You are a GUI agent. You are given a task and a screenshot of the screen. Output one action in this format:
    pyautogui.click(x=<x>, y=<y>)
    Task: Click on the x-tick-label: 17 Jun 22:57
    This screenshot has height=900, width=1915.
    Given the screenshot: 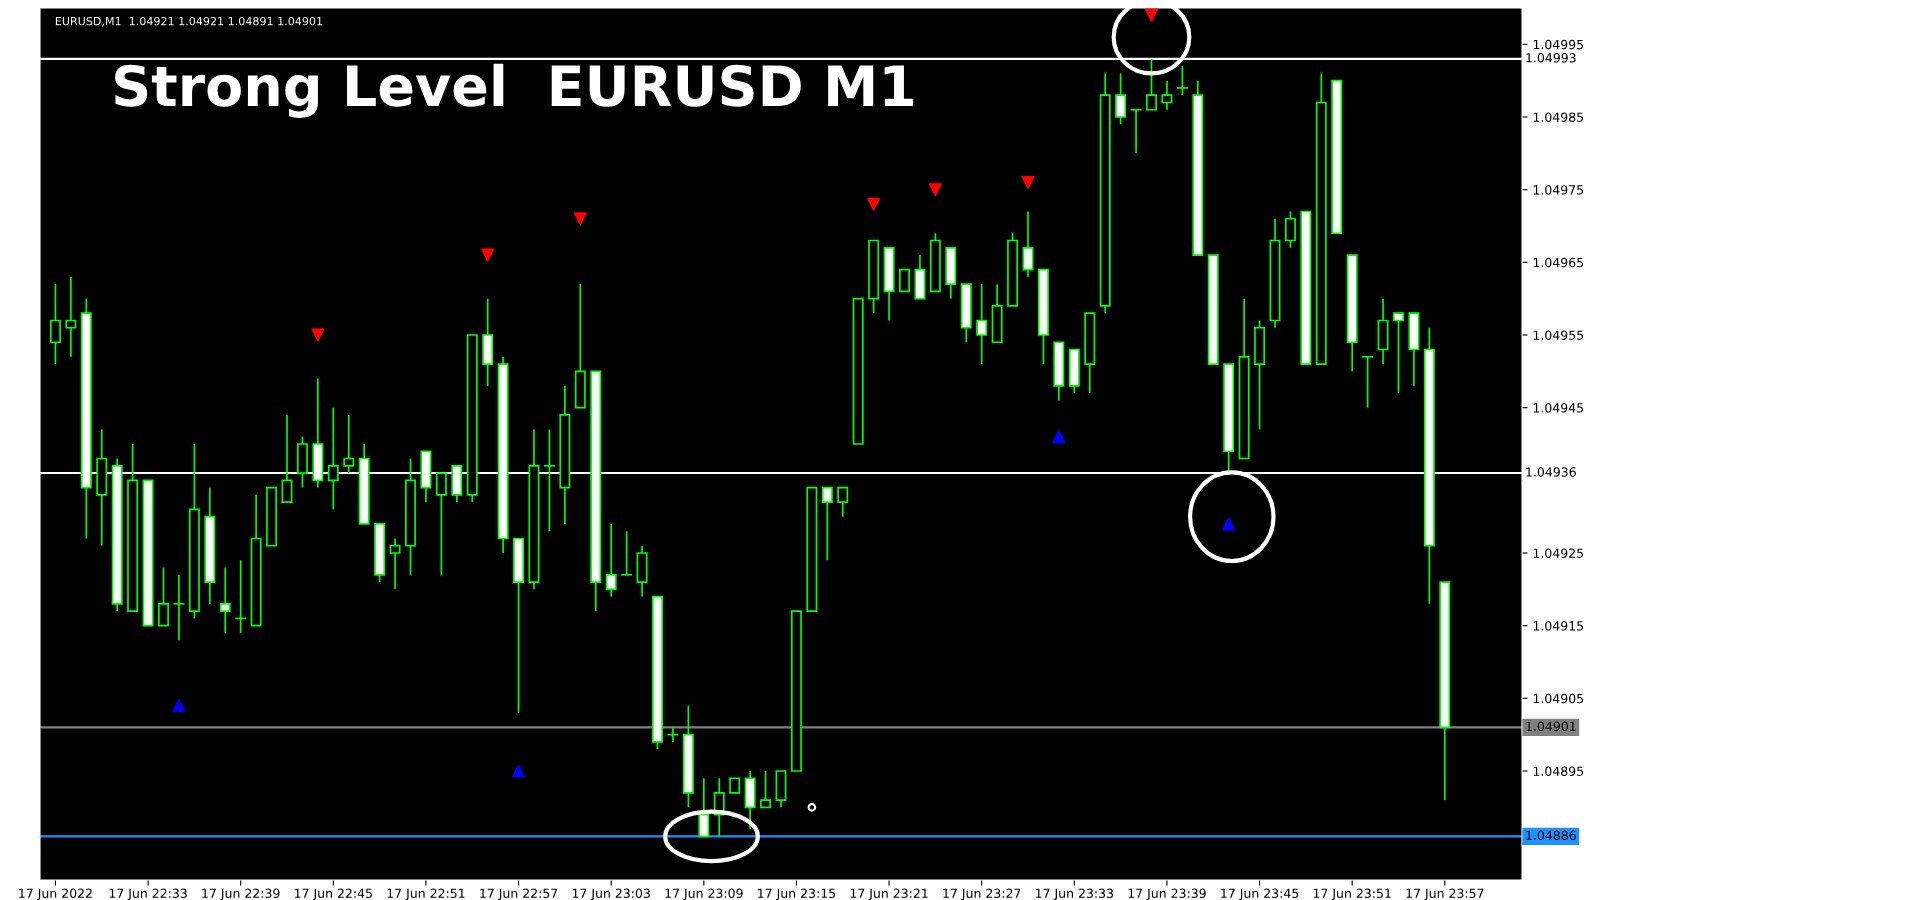 What is the action you would take?
    pyautogui.click(x=519, y=894)
    